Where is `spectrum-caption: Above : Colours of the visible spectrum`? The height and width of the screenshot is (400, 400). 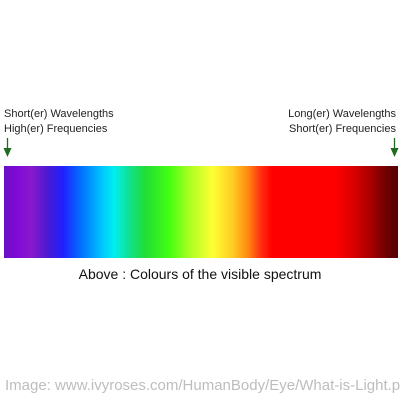 spectrum-caption: Above : Colours of the visible spectrum is located at coordinates (200, 274).